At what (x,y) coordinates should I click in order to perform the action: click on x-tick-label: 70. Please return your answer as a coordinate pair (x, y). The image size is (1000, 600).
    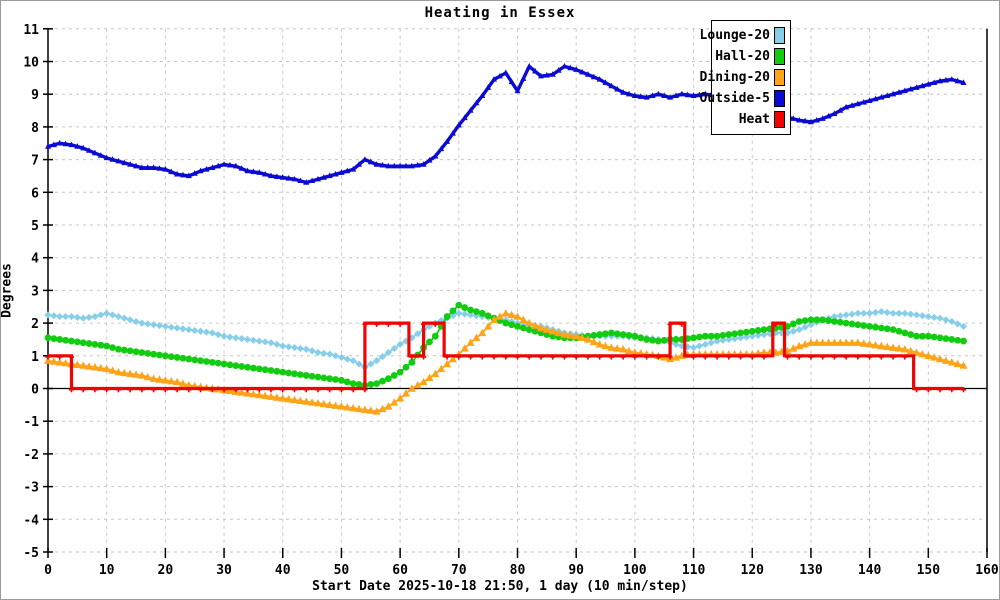
    Looking at the image, I should click on (459, 570).